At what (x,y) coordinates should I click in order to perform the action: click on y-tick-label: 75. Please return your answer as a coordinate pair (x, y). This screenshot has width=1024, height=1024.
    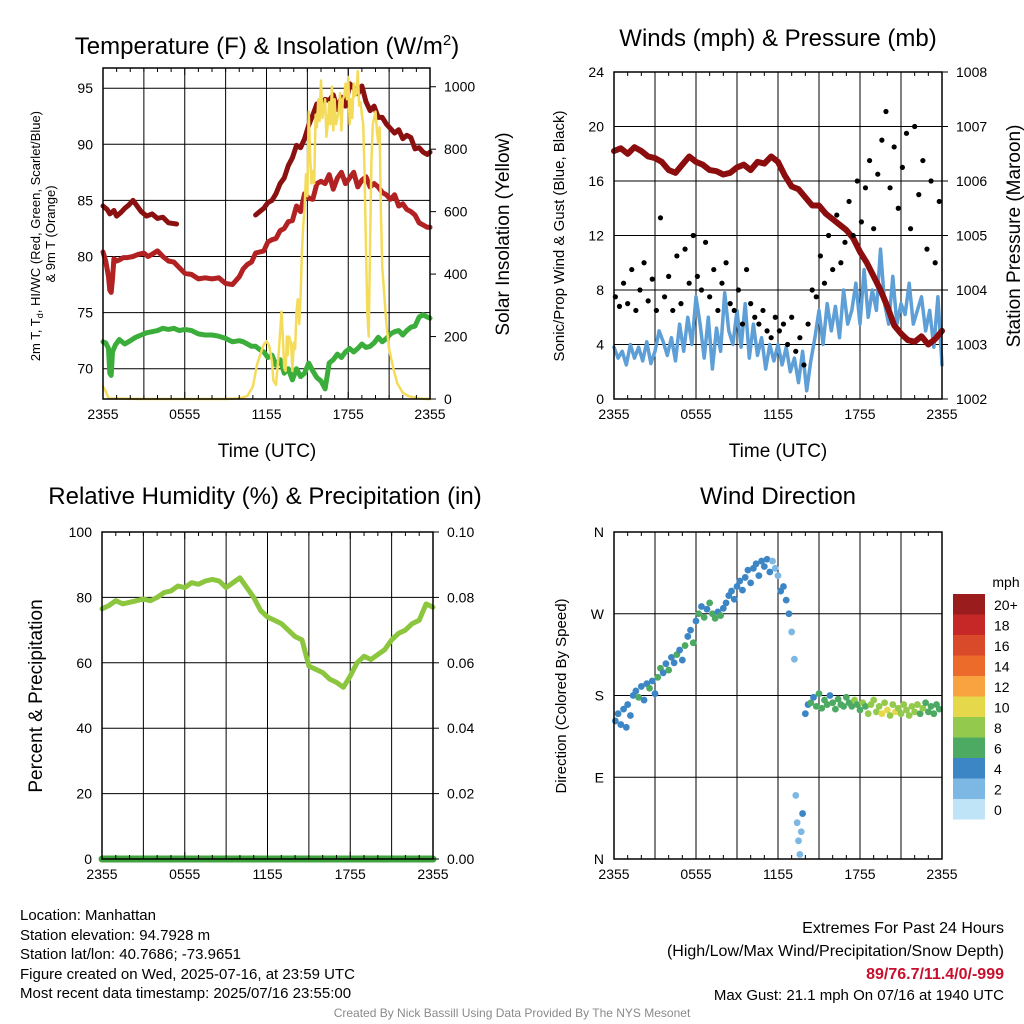
    Looking at the image, I should click on (85, 313).